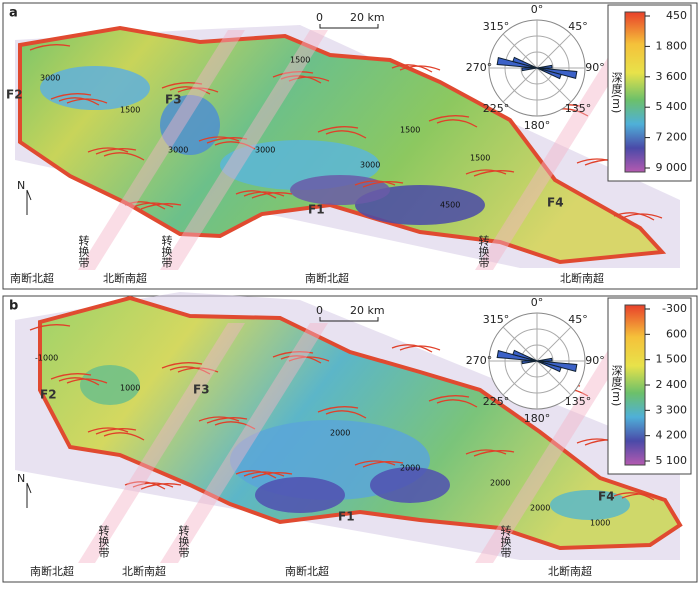 The height and width of the screenshot is (599, 700). I want to click on contour-label: 4500, so click(450, 205).